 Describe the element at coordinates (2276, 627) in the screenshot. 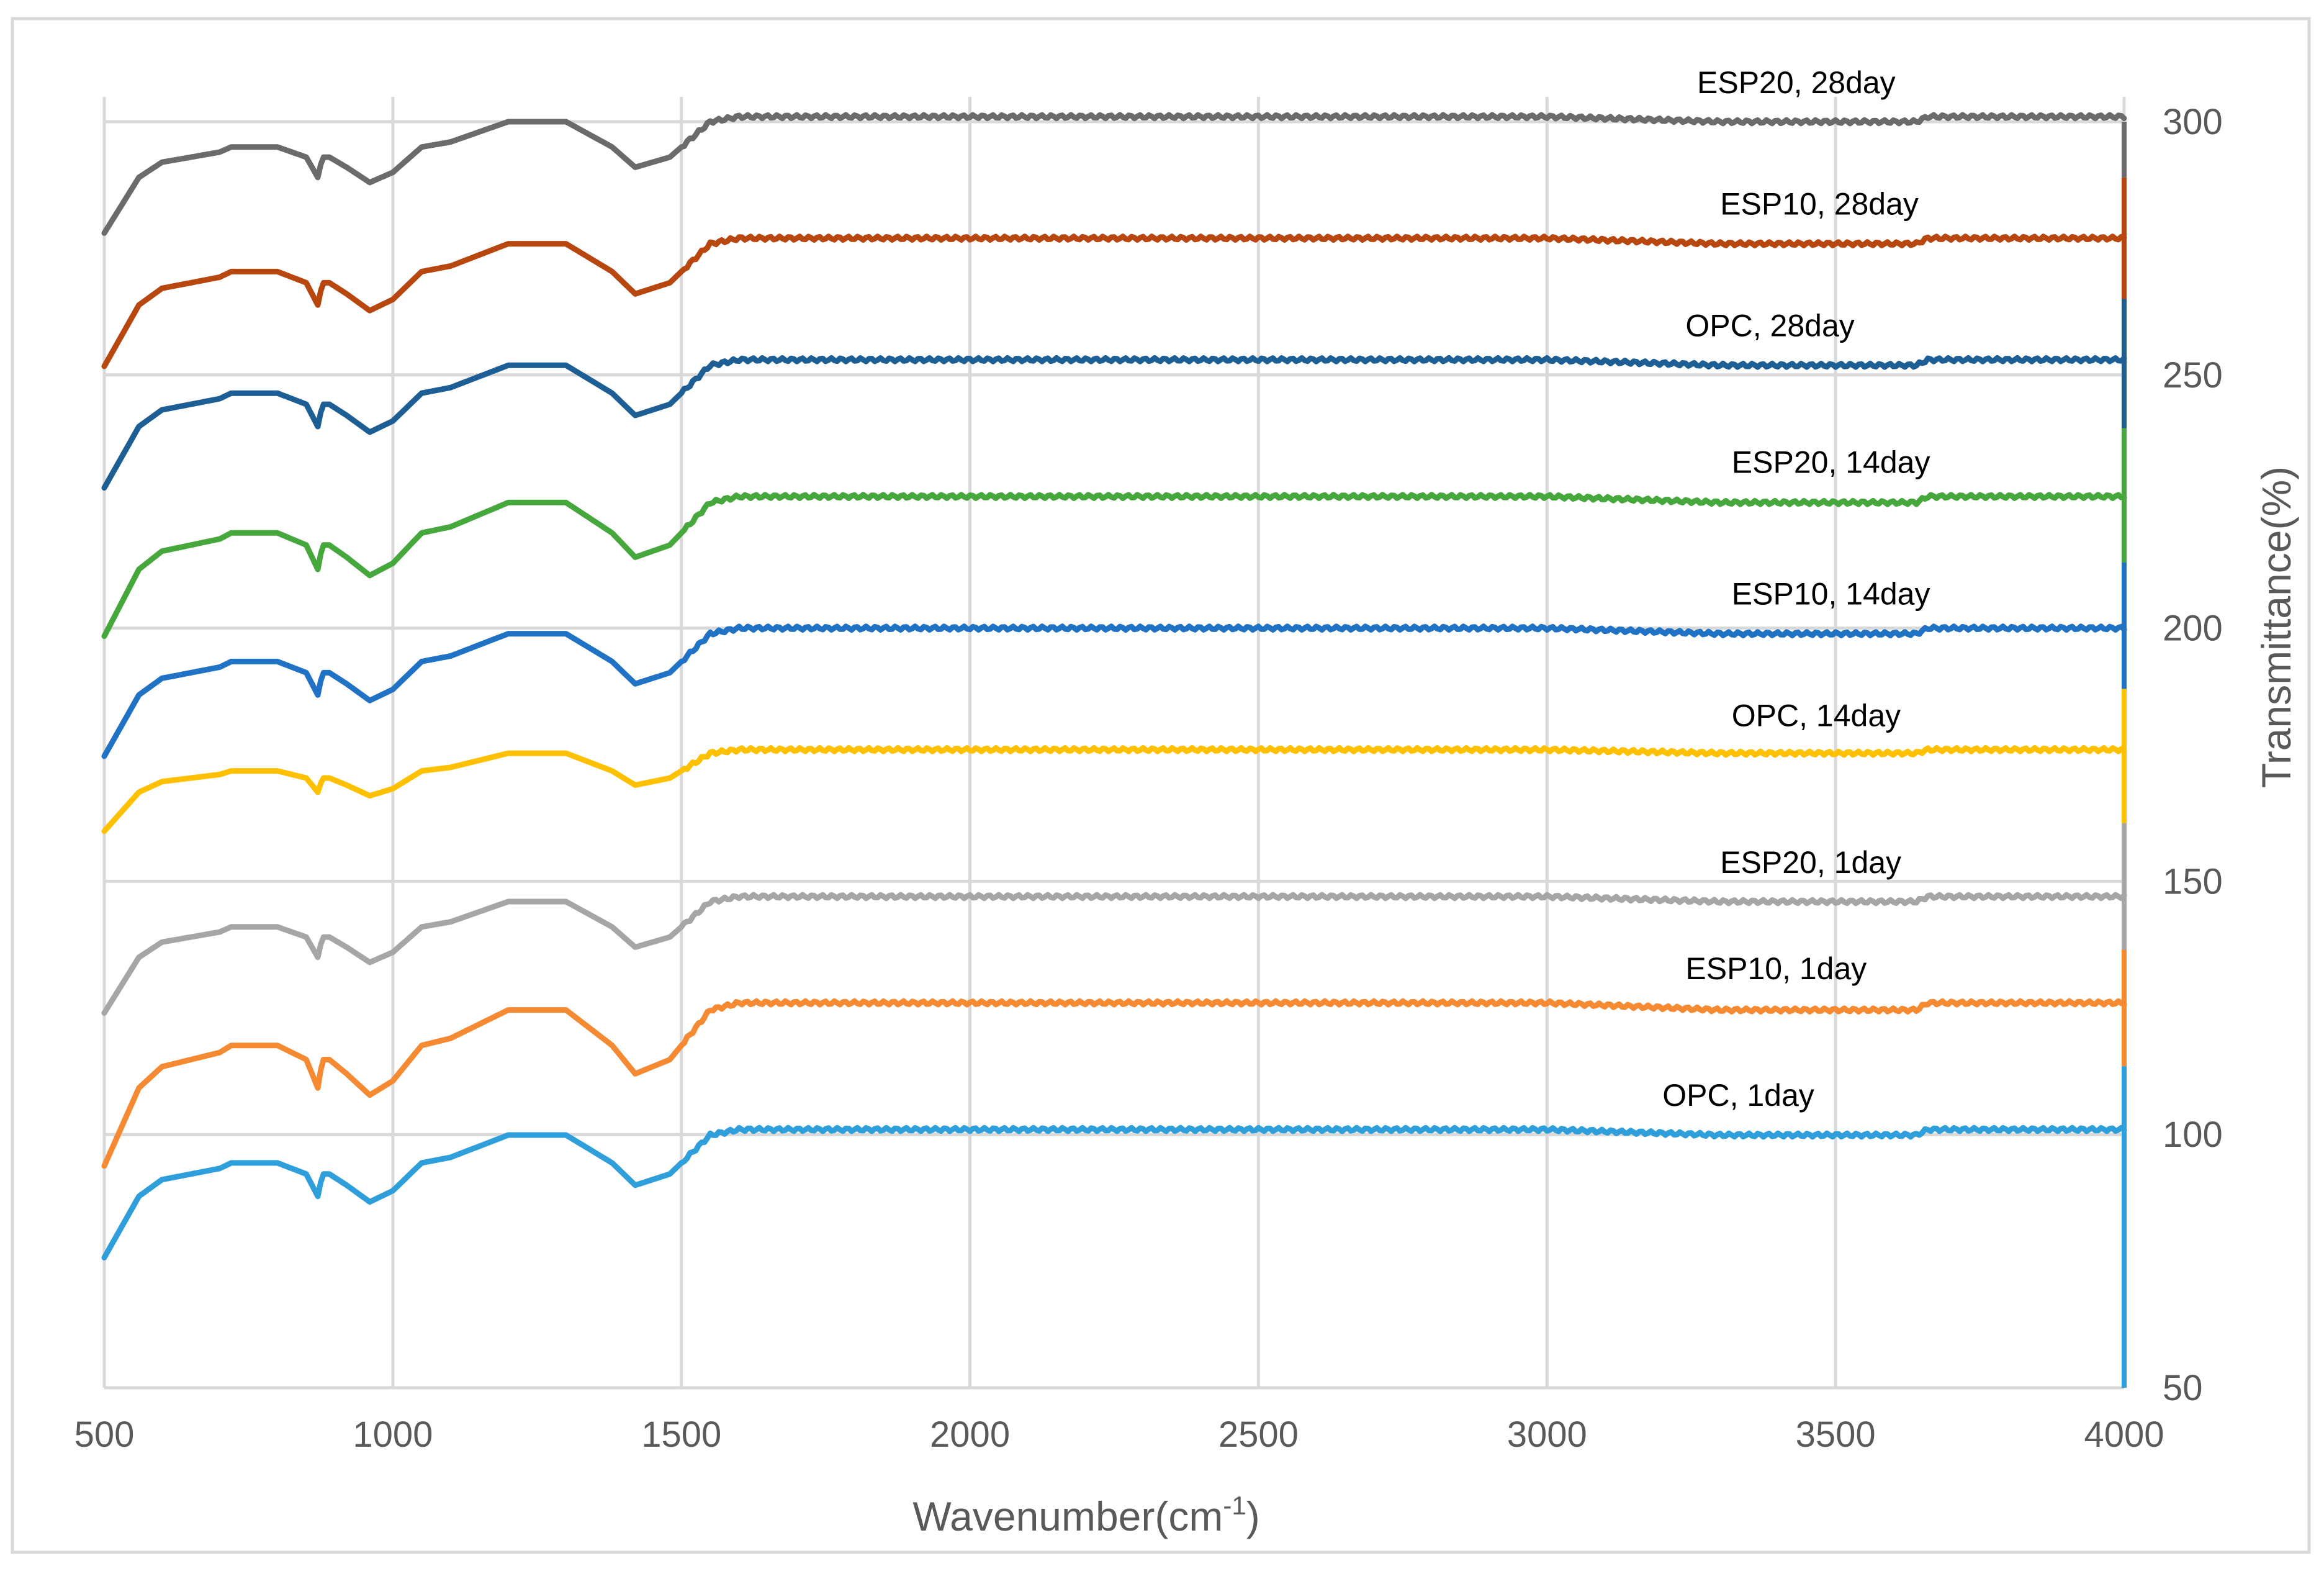

I see `y-axis-title: Transmittance(%)` at that location.